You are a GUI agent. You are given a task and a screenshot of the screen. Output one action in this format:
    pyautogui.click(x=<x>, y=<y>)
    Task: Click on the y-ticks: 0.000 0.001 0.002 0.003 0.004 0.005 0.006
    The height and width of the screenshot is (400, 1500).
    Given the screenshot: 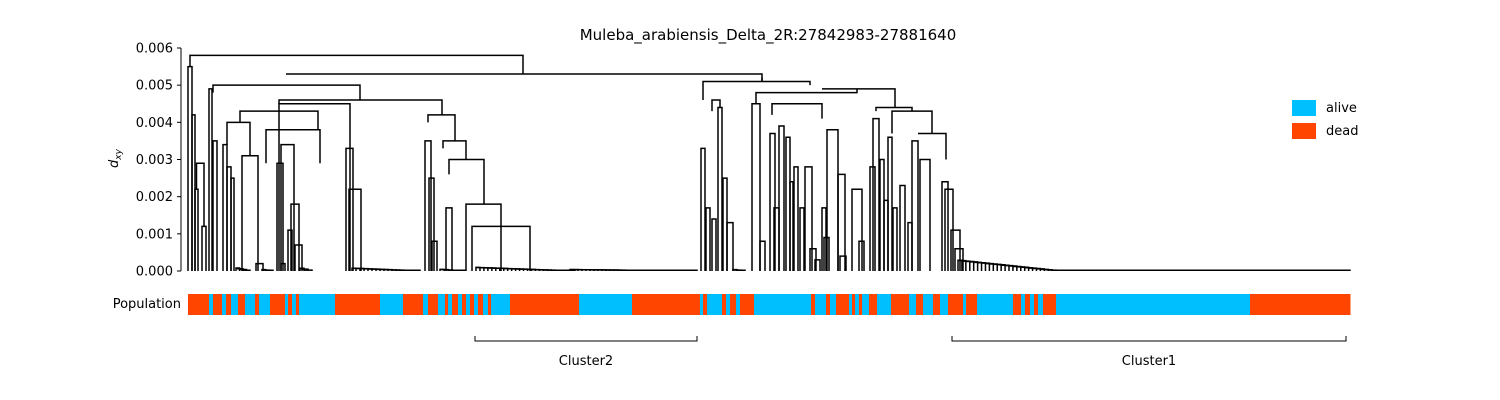 What is the action you would take?
    pyautogui.click(x=158, y=161)
    